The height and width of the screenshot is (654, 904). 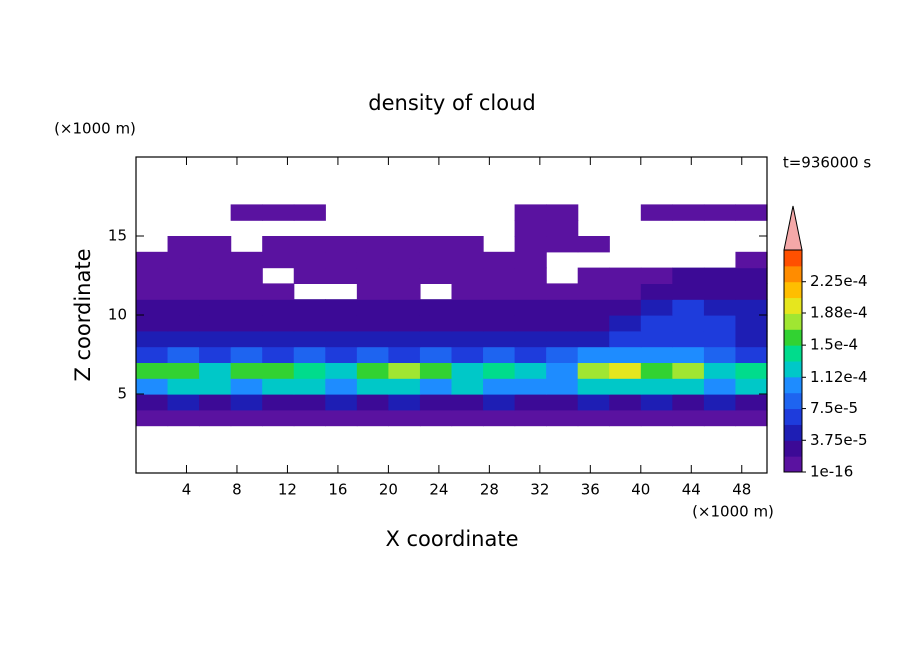 What do you see at coordinates (489, 490) in the screenshot?
I see `x-tick-label: 28` at bounding box center [489, 490].